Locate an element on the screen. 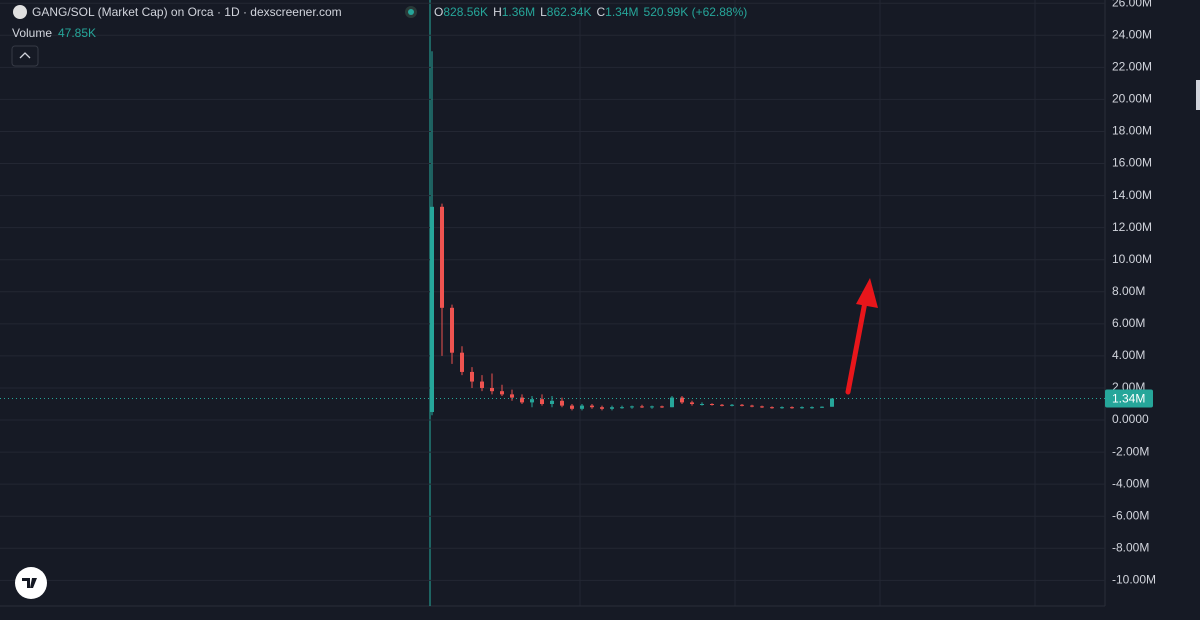 The image size is (1200, 620). collapse-button is located at coordinates (25, 56).